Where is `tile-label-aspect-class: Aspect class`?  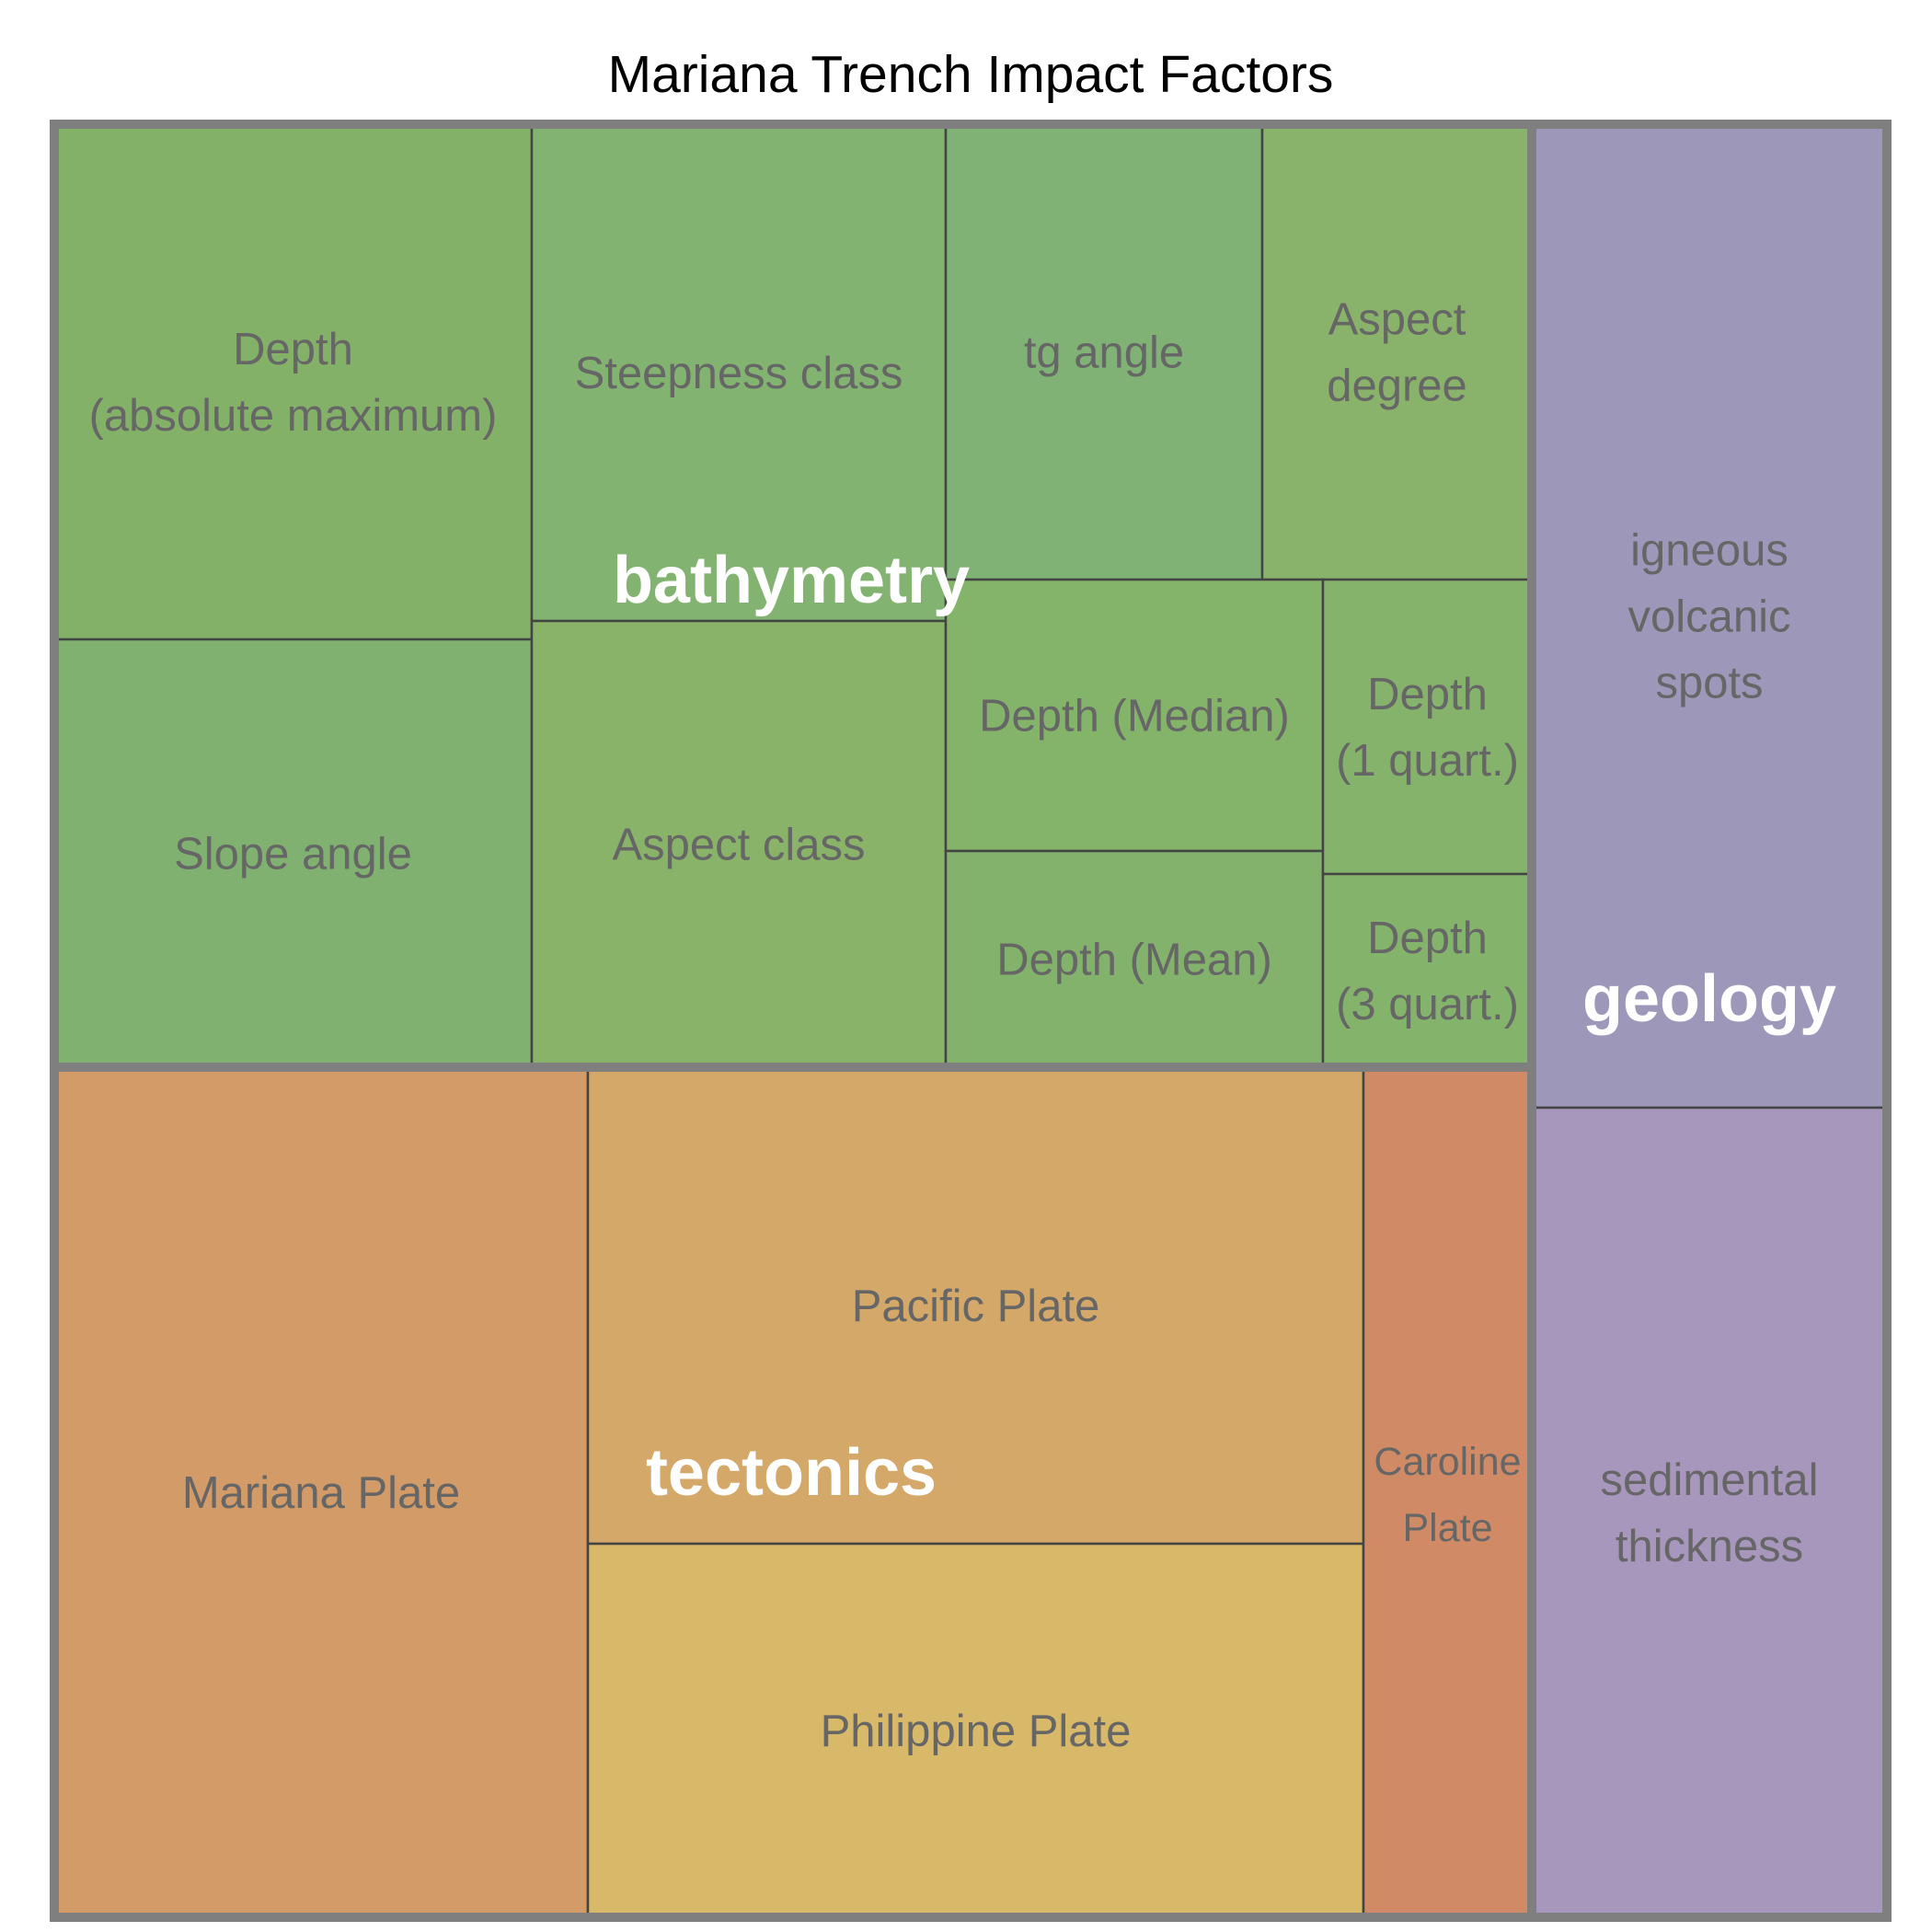 tile-label-aspect-class: Aspect class is located at coordinates (738, 845).